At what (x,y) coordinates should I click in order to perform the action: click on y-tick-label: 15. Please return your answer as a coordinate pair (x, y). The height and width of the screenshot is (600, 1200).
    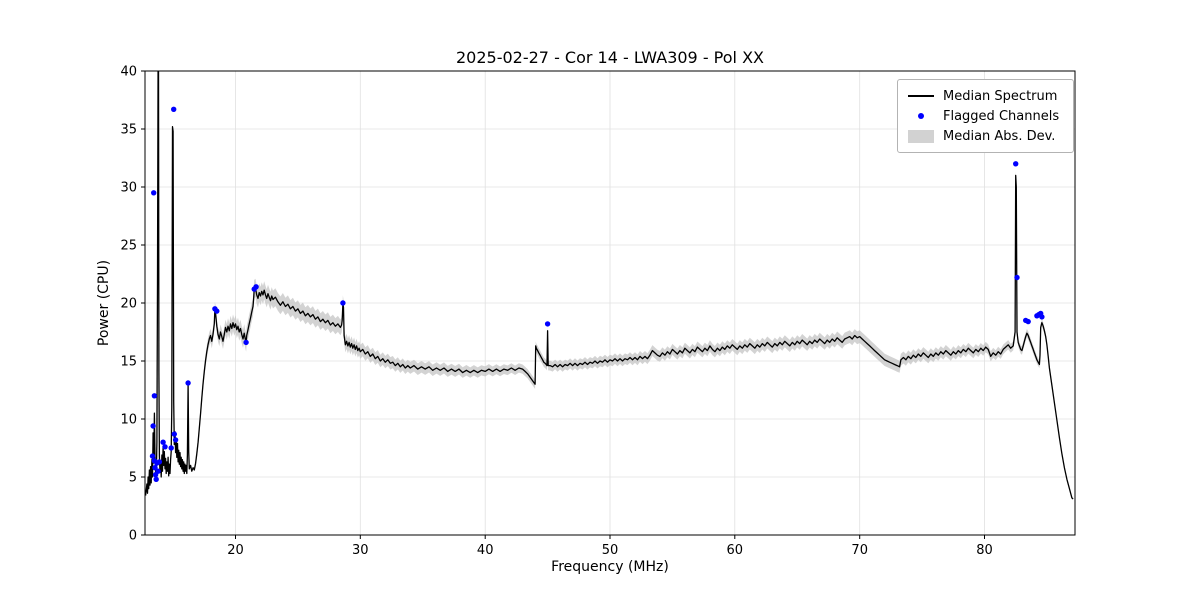
    Looking at the image, I should click on (128, 362).